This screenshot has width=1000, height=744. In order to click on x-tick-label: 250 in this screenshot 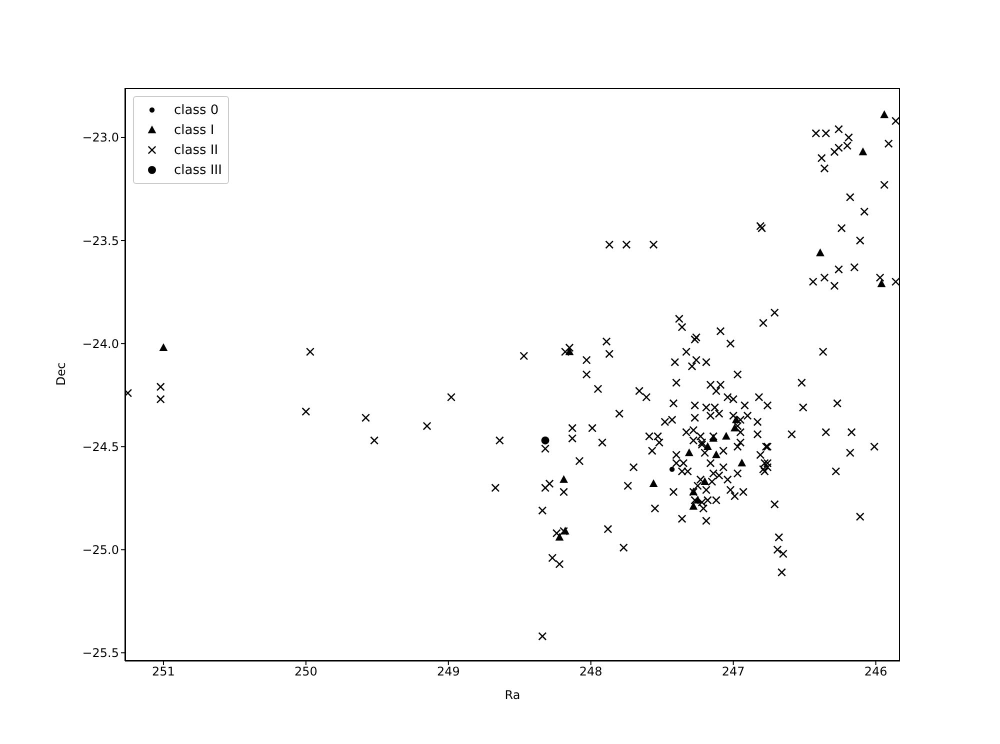, I will do `click(306, 671)`.